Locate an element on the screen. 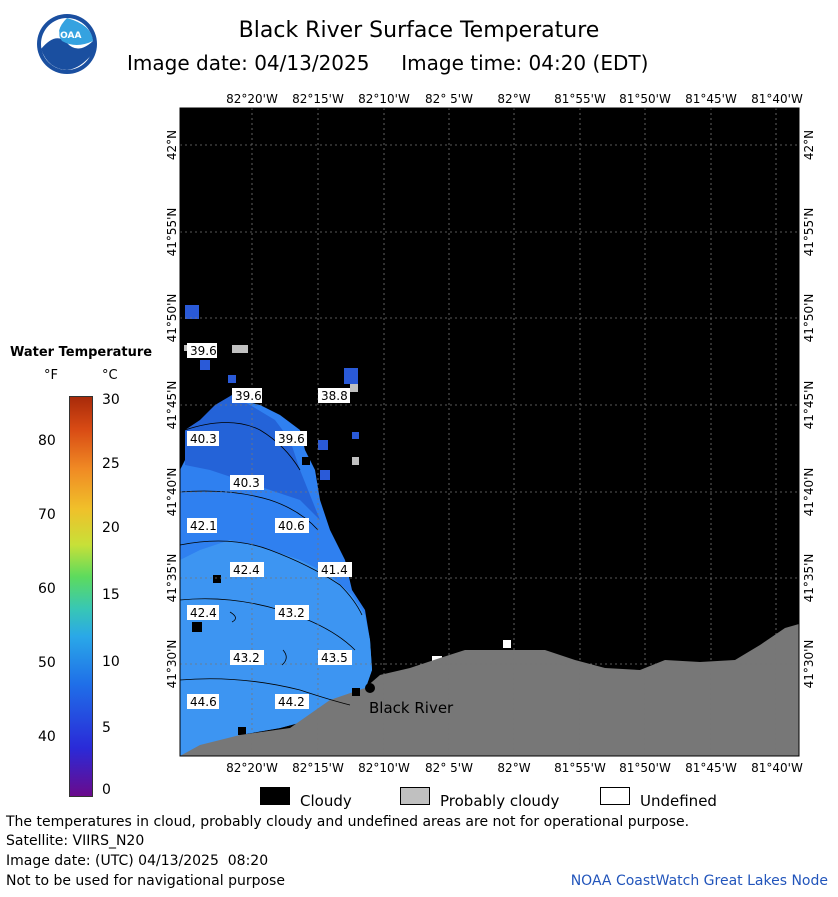 The image size is (838, 897). satellite-text: Satellite: VIIRS_N20 is located at coordinates (75, 841).